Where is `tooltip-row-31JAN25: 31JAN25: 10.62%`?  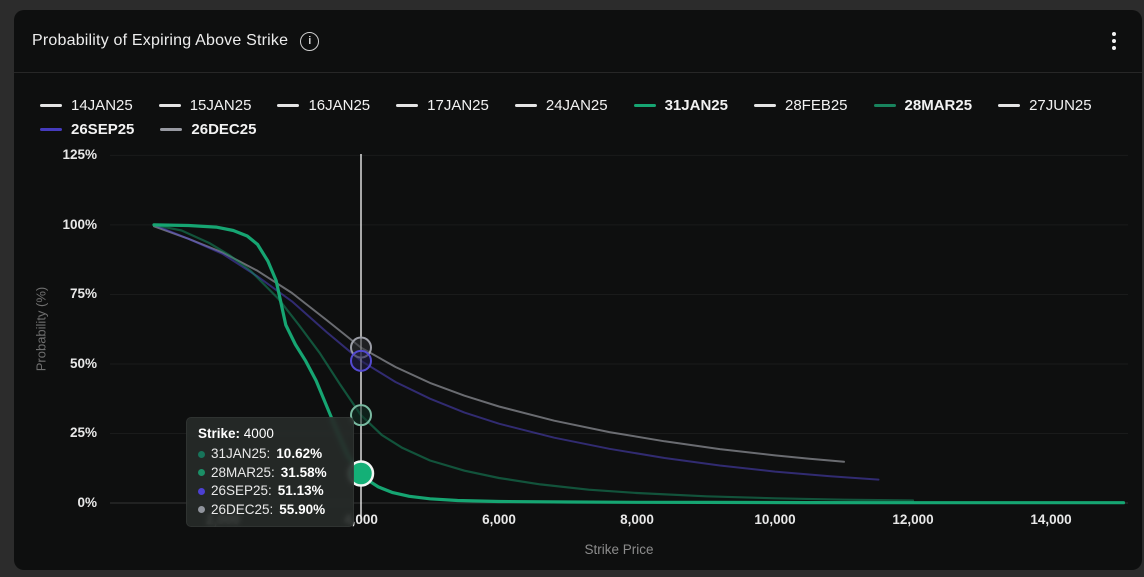 tooltip-row-31JAN25: 31JAN25: 10.62% is located at coordinates (270, 454).